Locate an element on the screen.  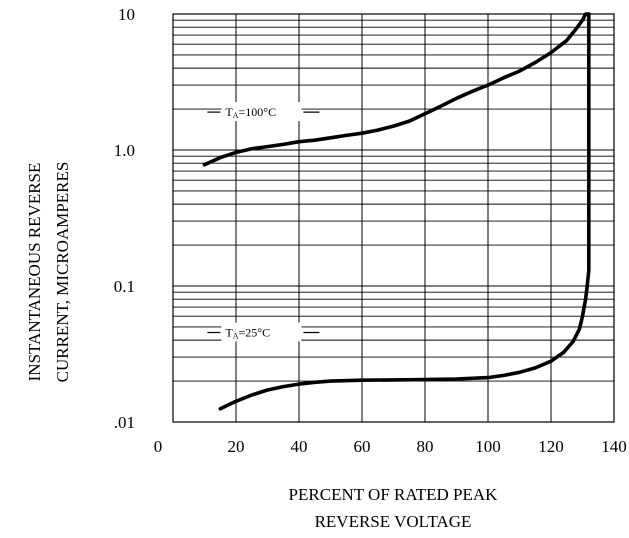
x-tick-label: 20 is located at coordinates (236, 446).